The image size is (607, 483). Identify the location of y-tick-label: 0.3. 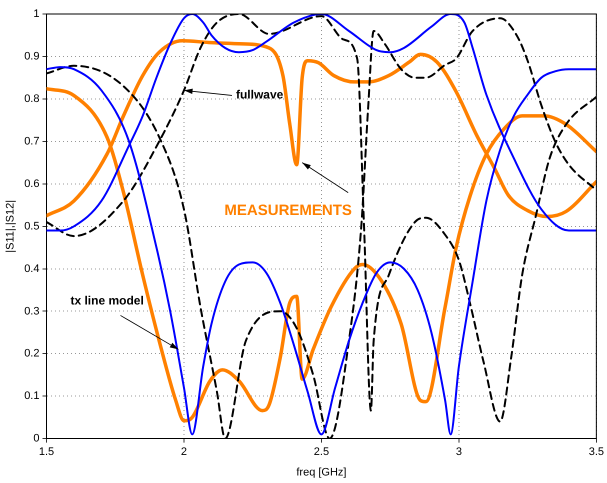
(32, 311).